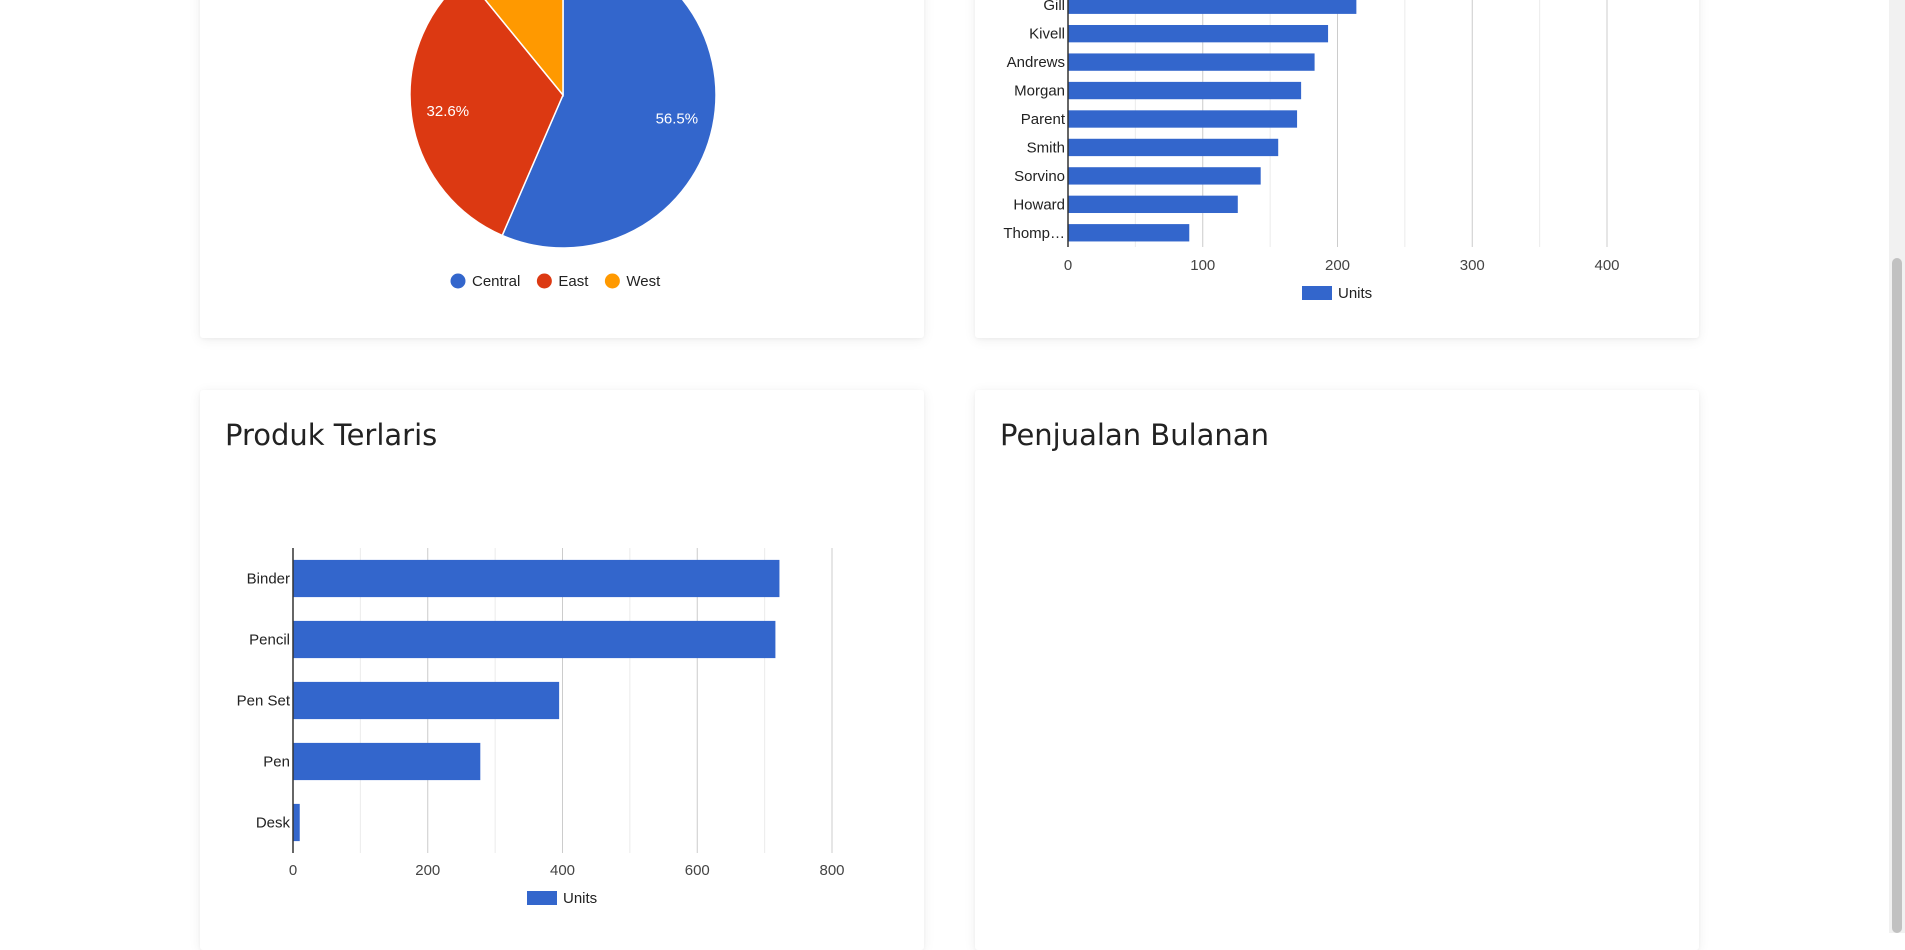 This screenshot has height=950, width=1905. Describe the element at coordinates (1039, 176) in the screenshot. I see `category-label: Sorvino` at that location.